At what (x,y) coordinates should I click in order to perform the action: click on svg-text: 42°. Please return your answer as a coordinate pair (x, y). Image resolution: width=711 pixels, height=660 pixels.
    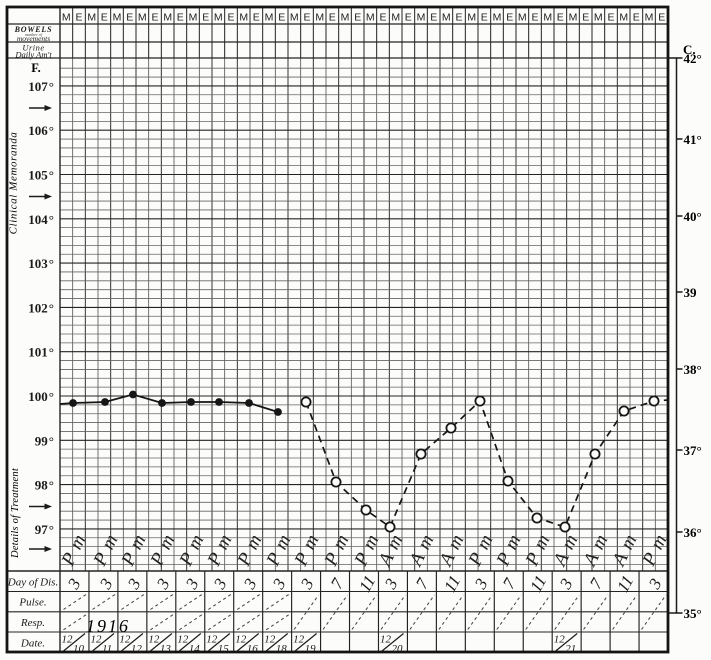
    Looking at the image, I should click on (693, 58).